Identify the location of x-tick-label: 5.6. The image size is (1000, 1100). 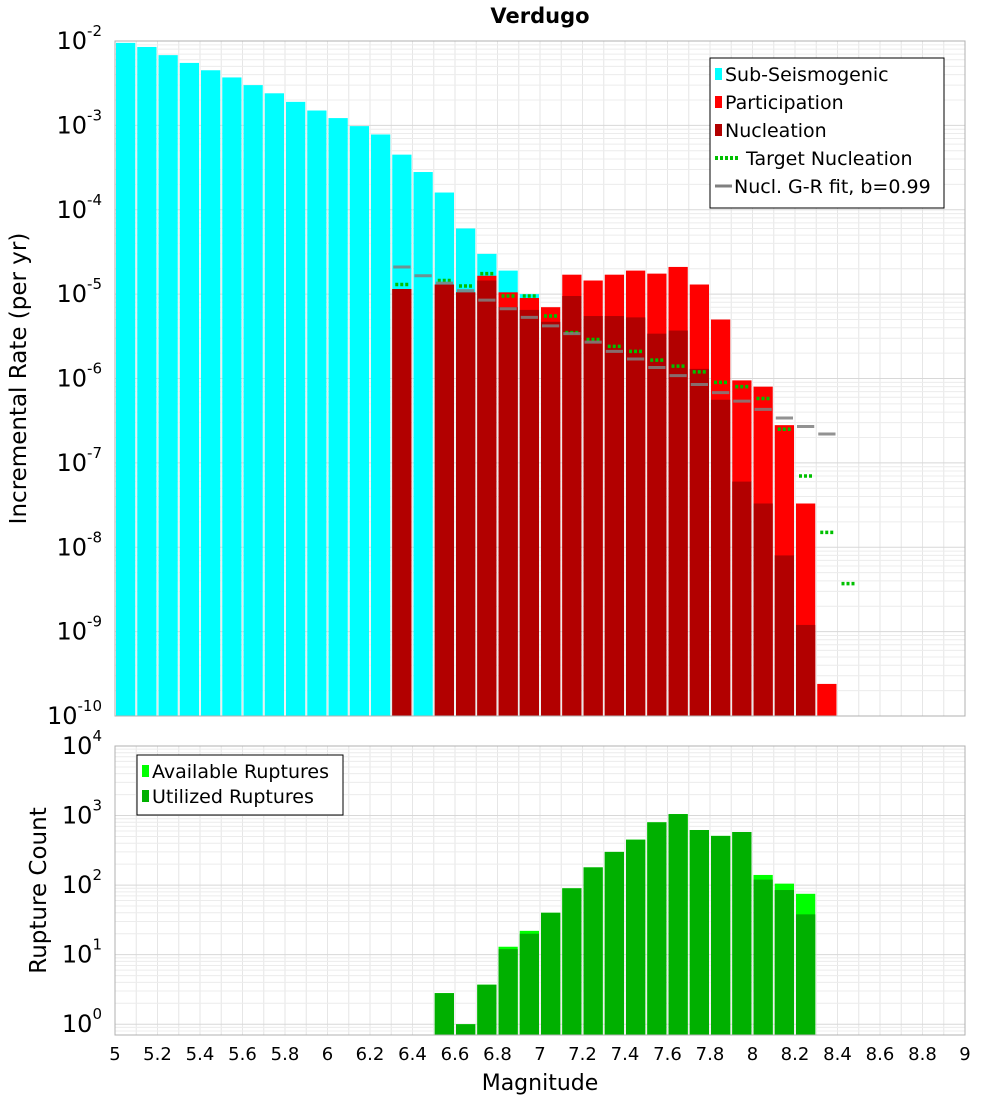
(242, 1054).